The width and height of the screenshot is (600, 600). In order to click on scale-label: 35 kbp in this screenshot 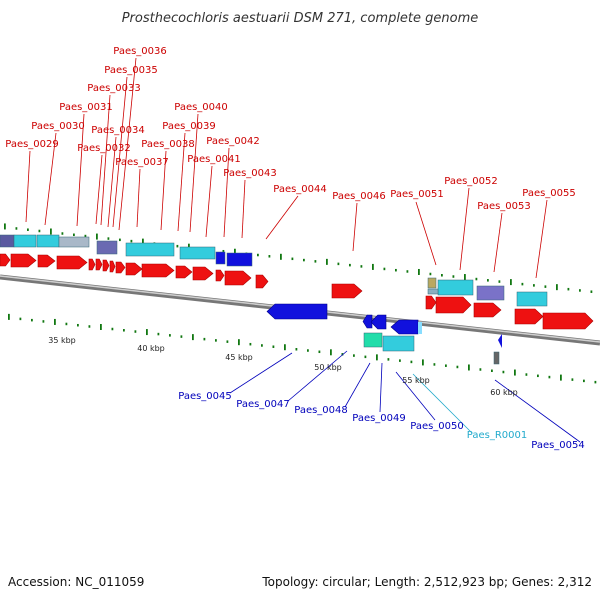, I will do `click(62, 340)`.